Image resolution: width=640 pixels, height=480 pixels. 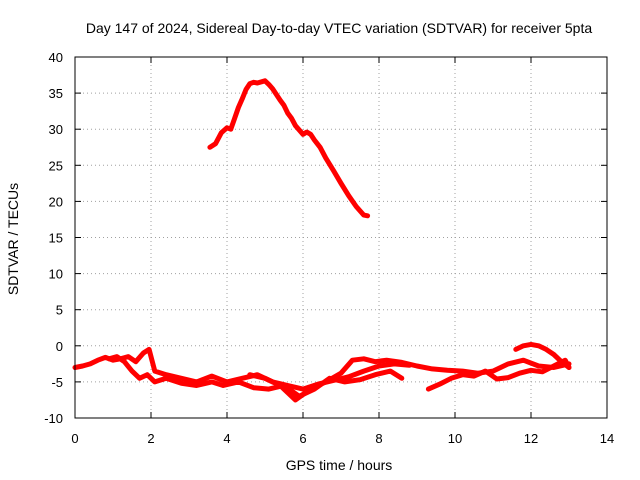 I want to click on y-tick-label: -5, so click(x=57, y=382).